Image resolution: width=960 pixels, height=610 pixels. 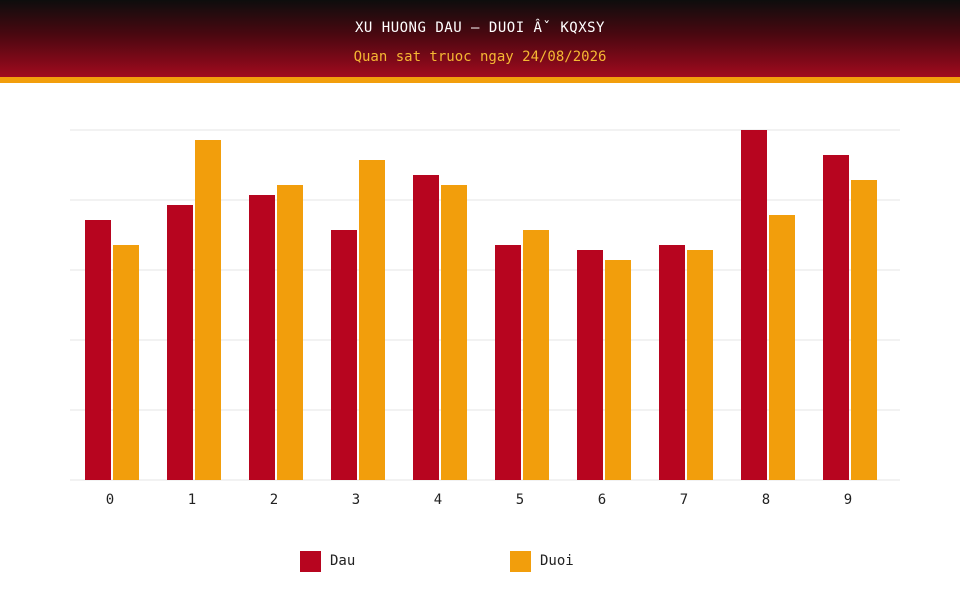 I want to click on x-tick-label: 4, so click(x=438, y=500).